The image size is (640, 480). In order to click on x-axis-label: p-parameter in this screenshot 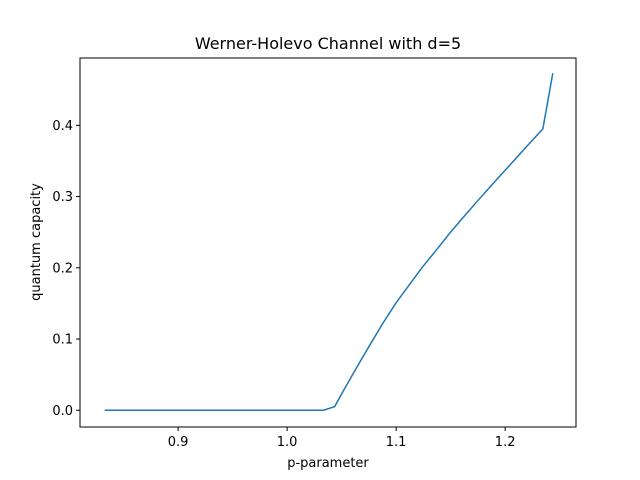, I will do `click(328, 463)`.